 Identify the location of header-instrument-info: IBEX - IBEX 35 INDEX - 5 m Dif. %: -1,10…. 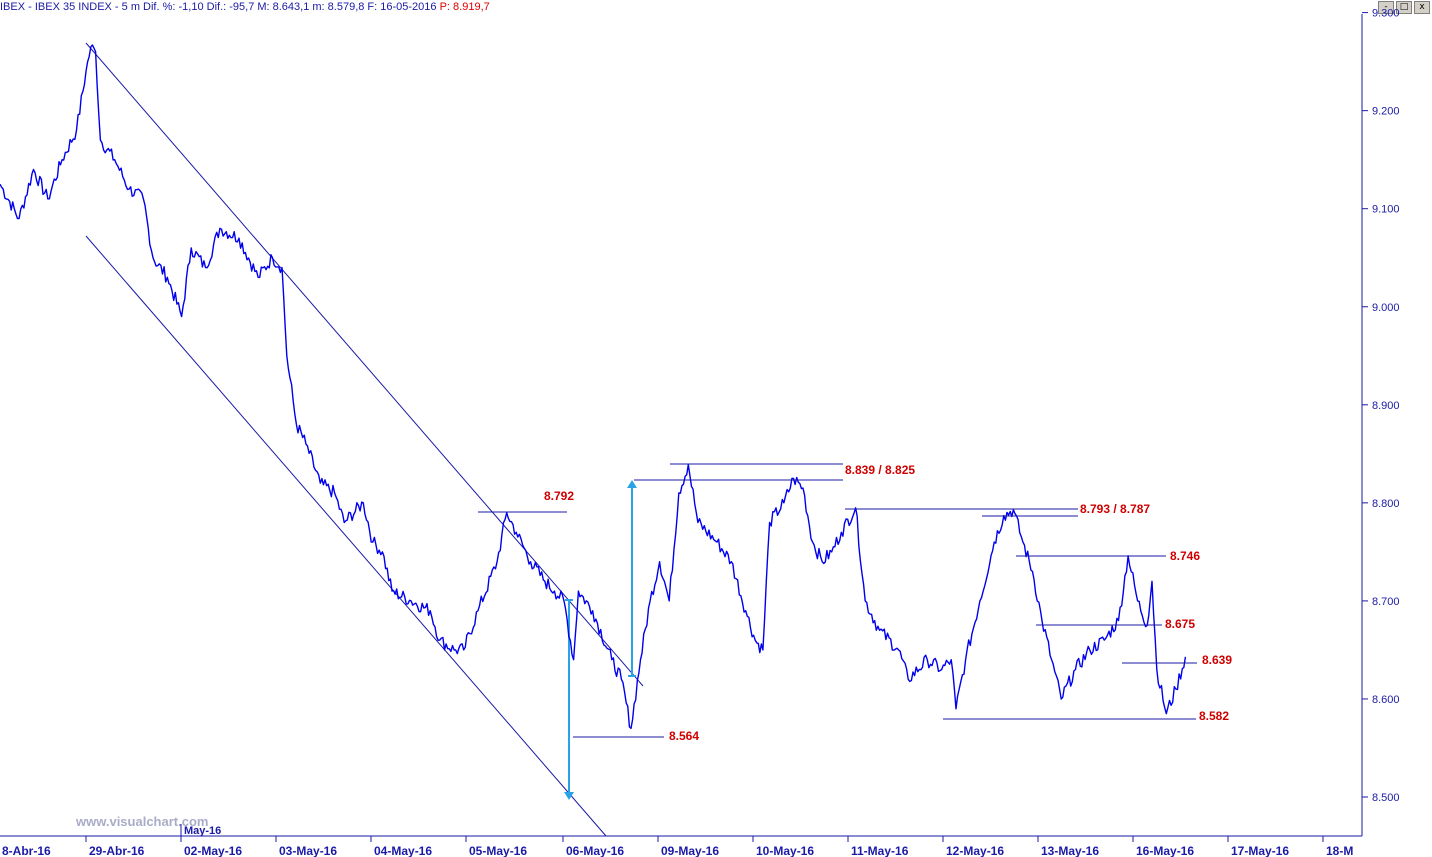
(218, 7).